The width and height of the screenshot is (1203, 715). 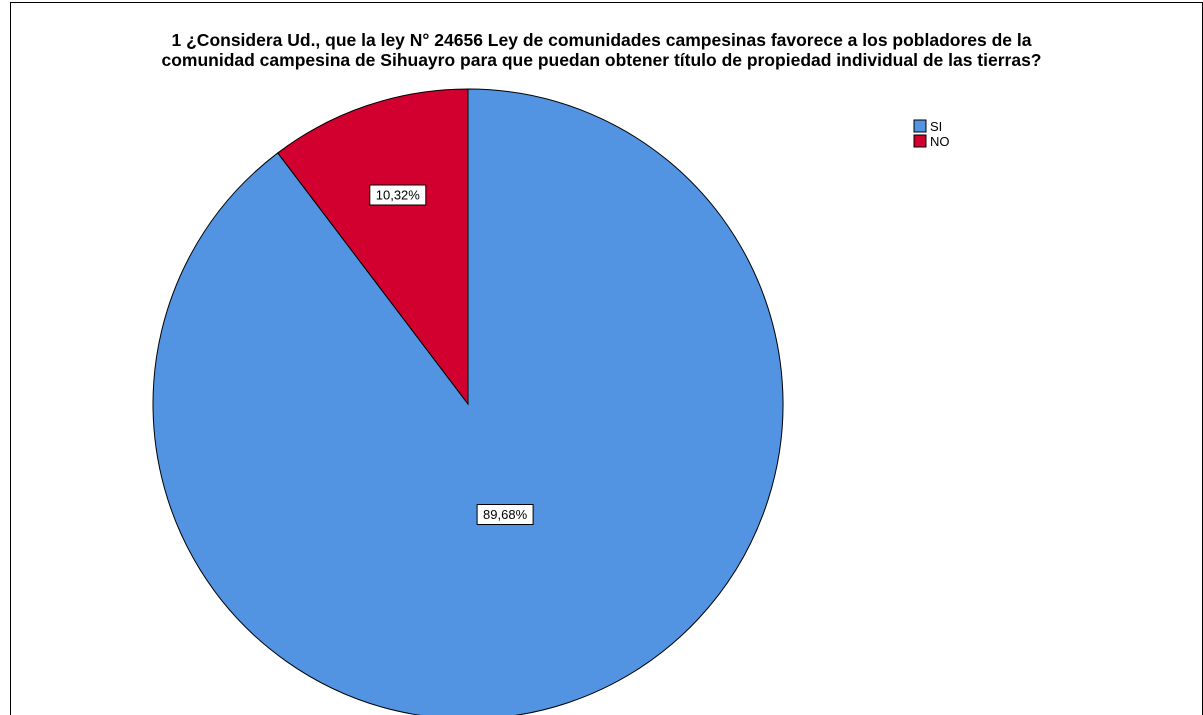 I want to click on legend-item-si: SI, so click(x=927, y=126).